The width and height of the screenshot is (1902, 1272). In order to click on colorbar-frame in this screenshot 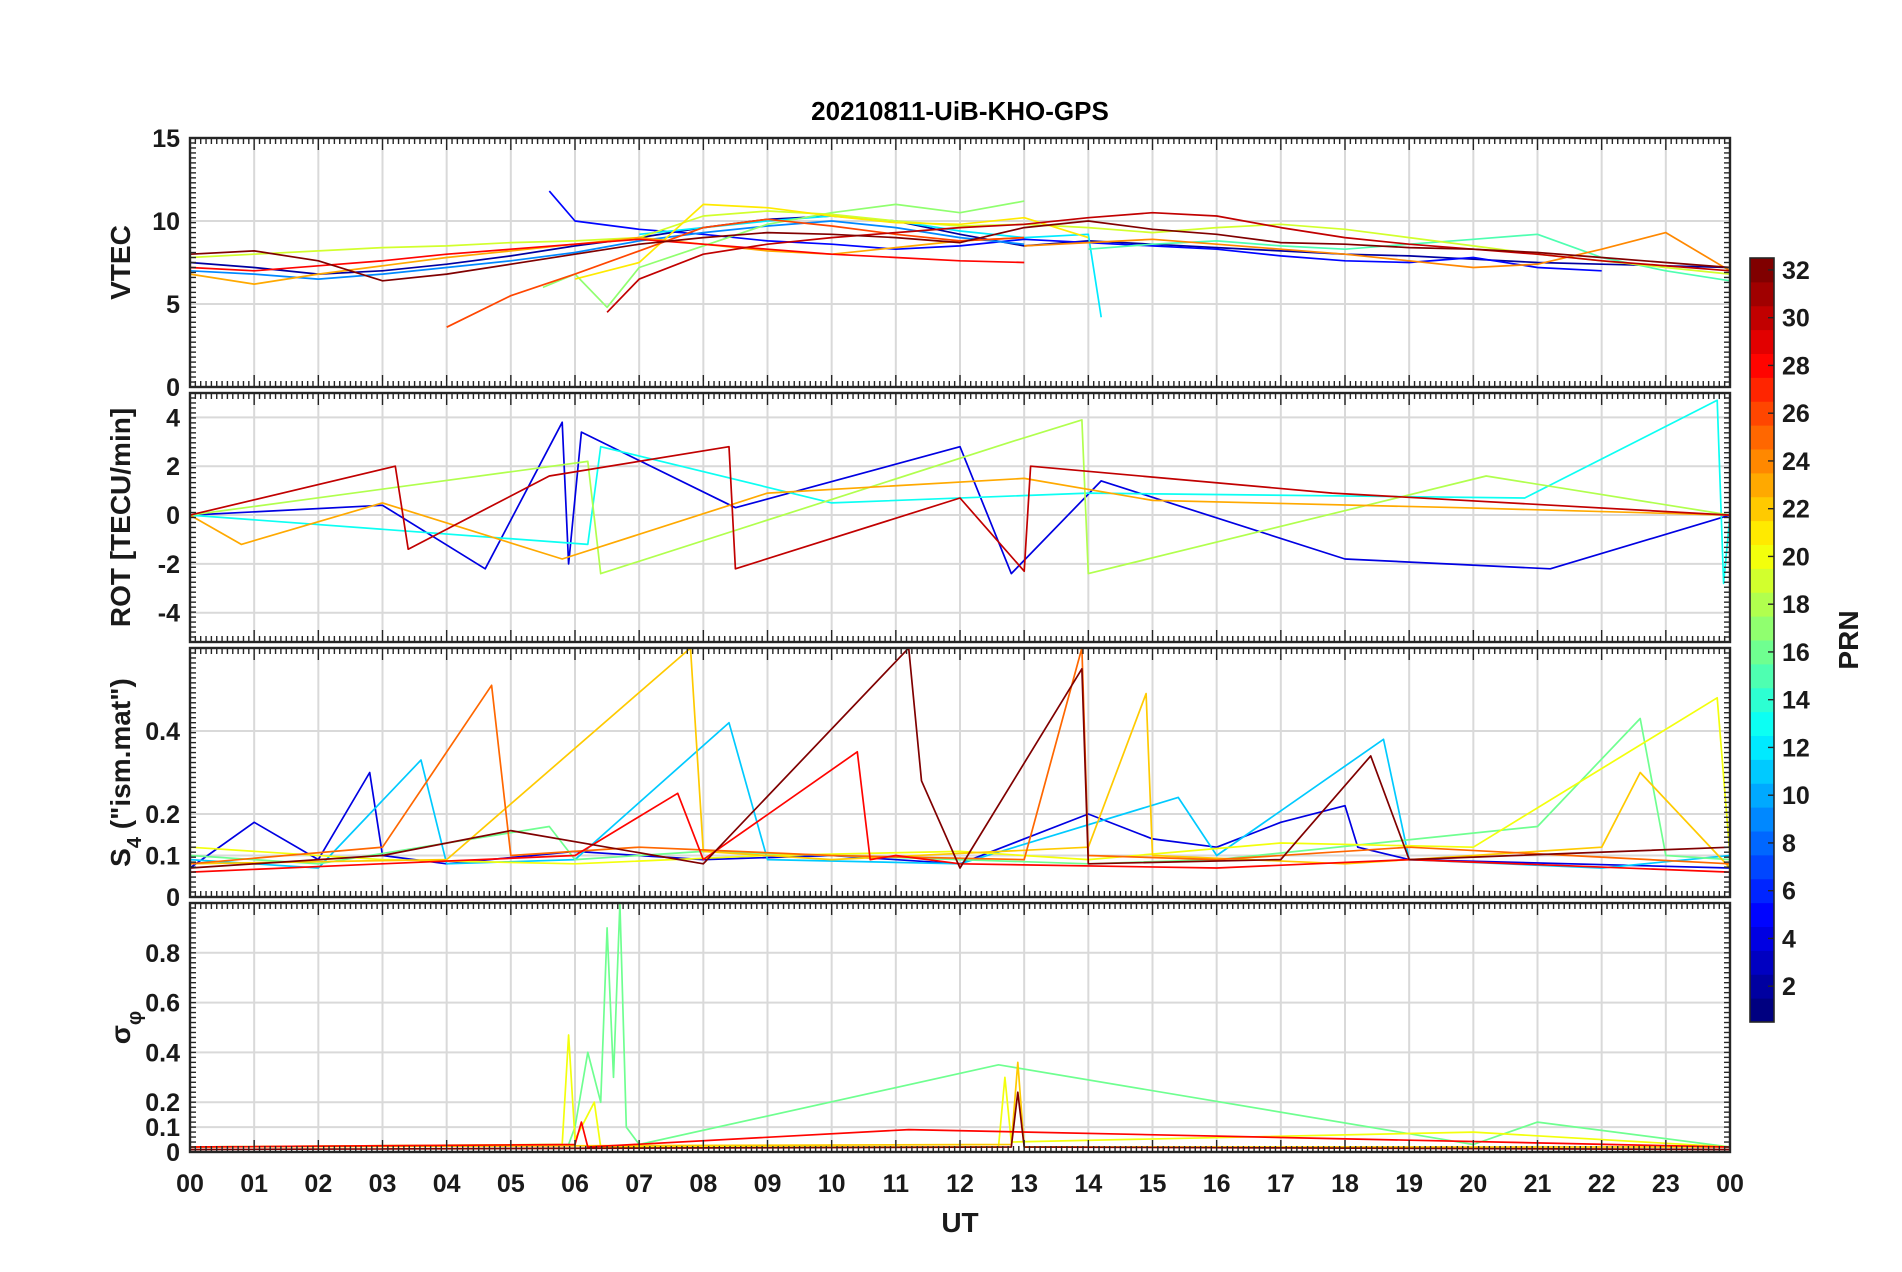, I will do `click(1762, 640)`.